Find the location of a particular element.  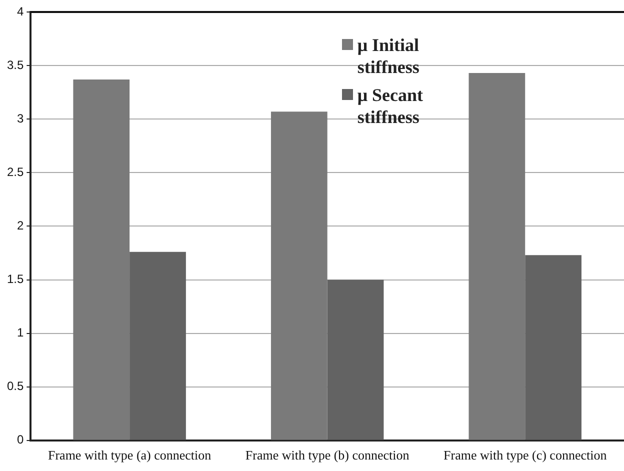

y-tick-label: 0 is located at coordinates (20, 439).